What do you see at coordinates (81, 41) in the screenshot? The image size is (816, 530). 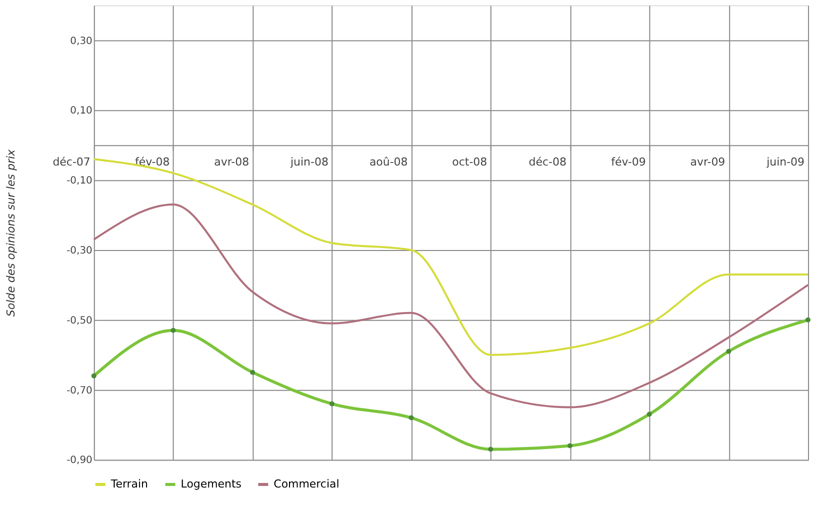 I see `y-tick-label: 0,30` at bounding box center [81, 41].